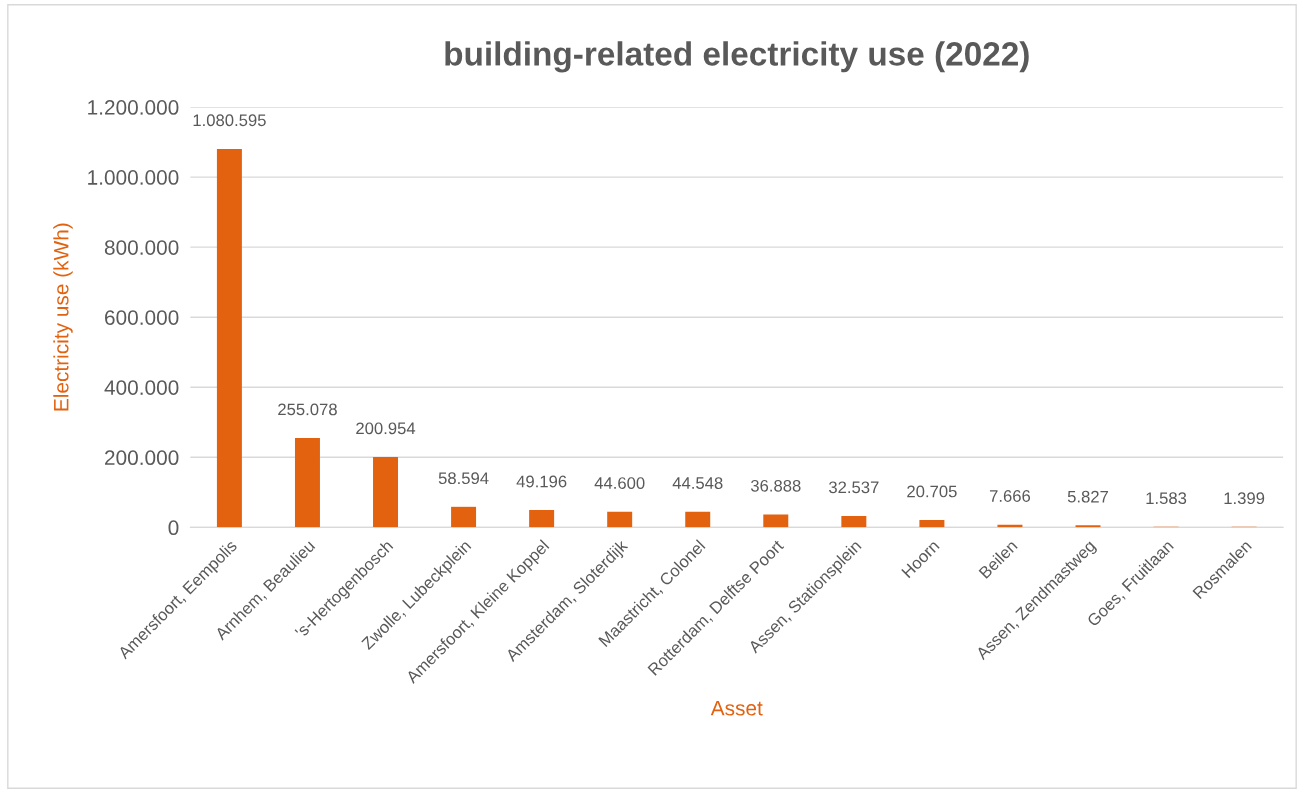 This screenshot has height=793, width=1304. Describe the element at coordinates (141, 387) in the screenshot. I see `y-tick-label: 400.000` at that location.